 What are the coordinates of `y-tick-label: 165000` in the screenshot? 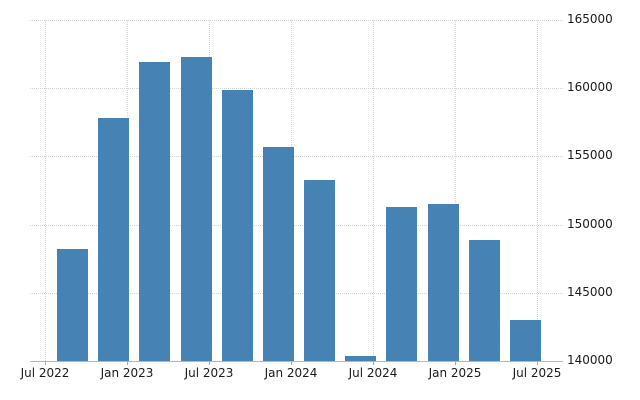 It's located at (590, 19).